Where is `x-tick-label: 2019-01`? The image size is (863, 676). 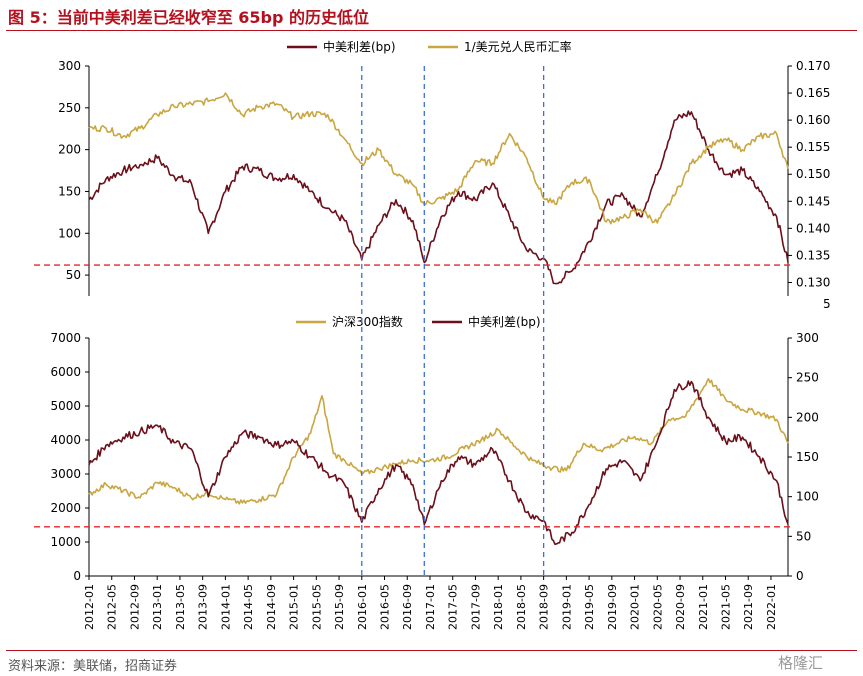
x-tick-label: 2019-01 is located at coordinates (566, 607).